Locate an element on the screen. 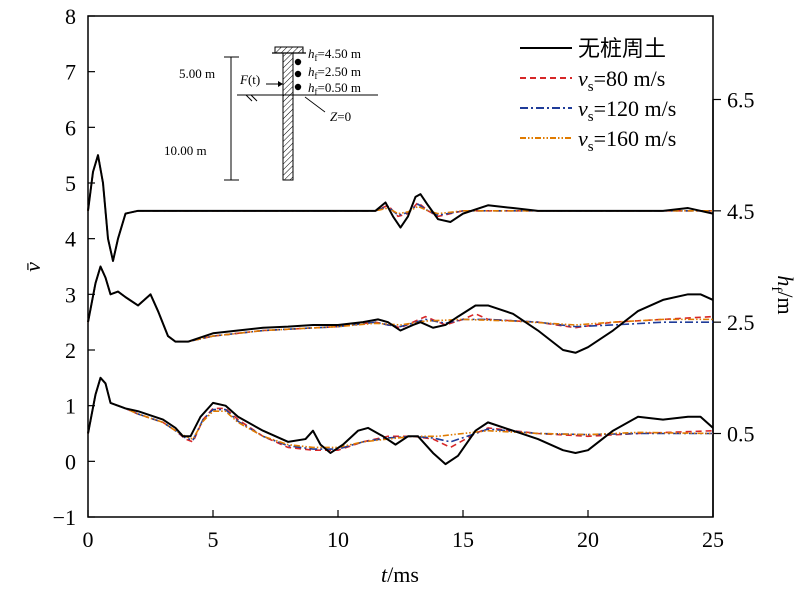  legend-label-vs80: vs=80 m/s is located at coordinates (621, 80).